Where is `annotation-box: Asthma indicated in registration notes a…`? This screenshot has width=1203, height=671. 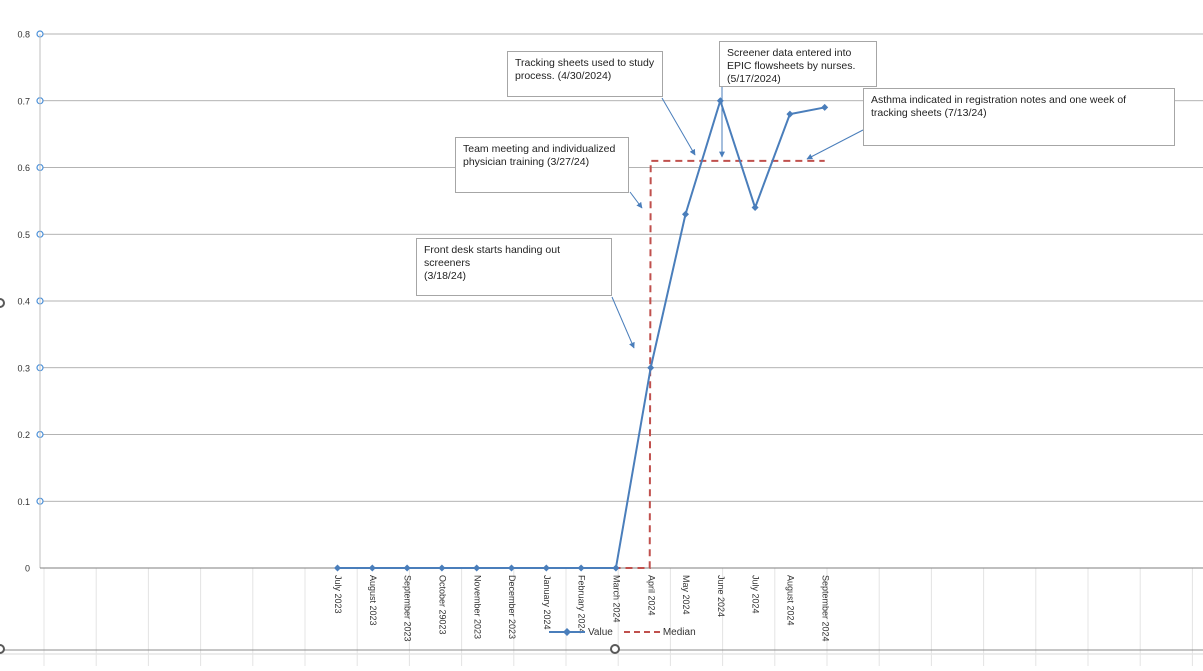
annotation-box: Asthma indicated in registration notes a… is located at coordinates (1019, 117).